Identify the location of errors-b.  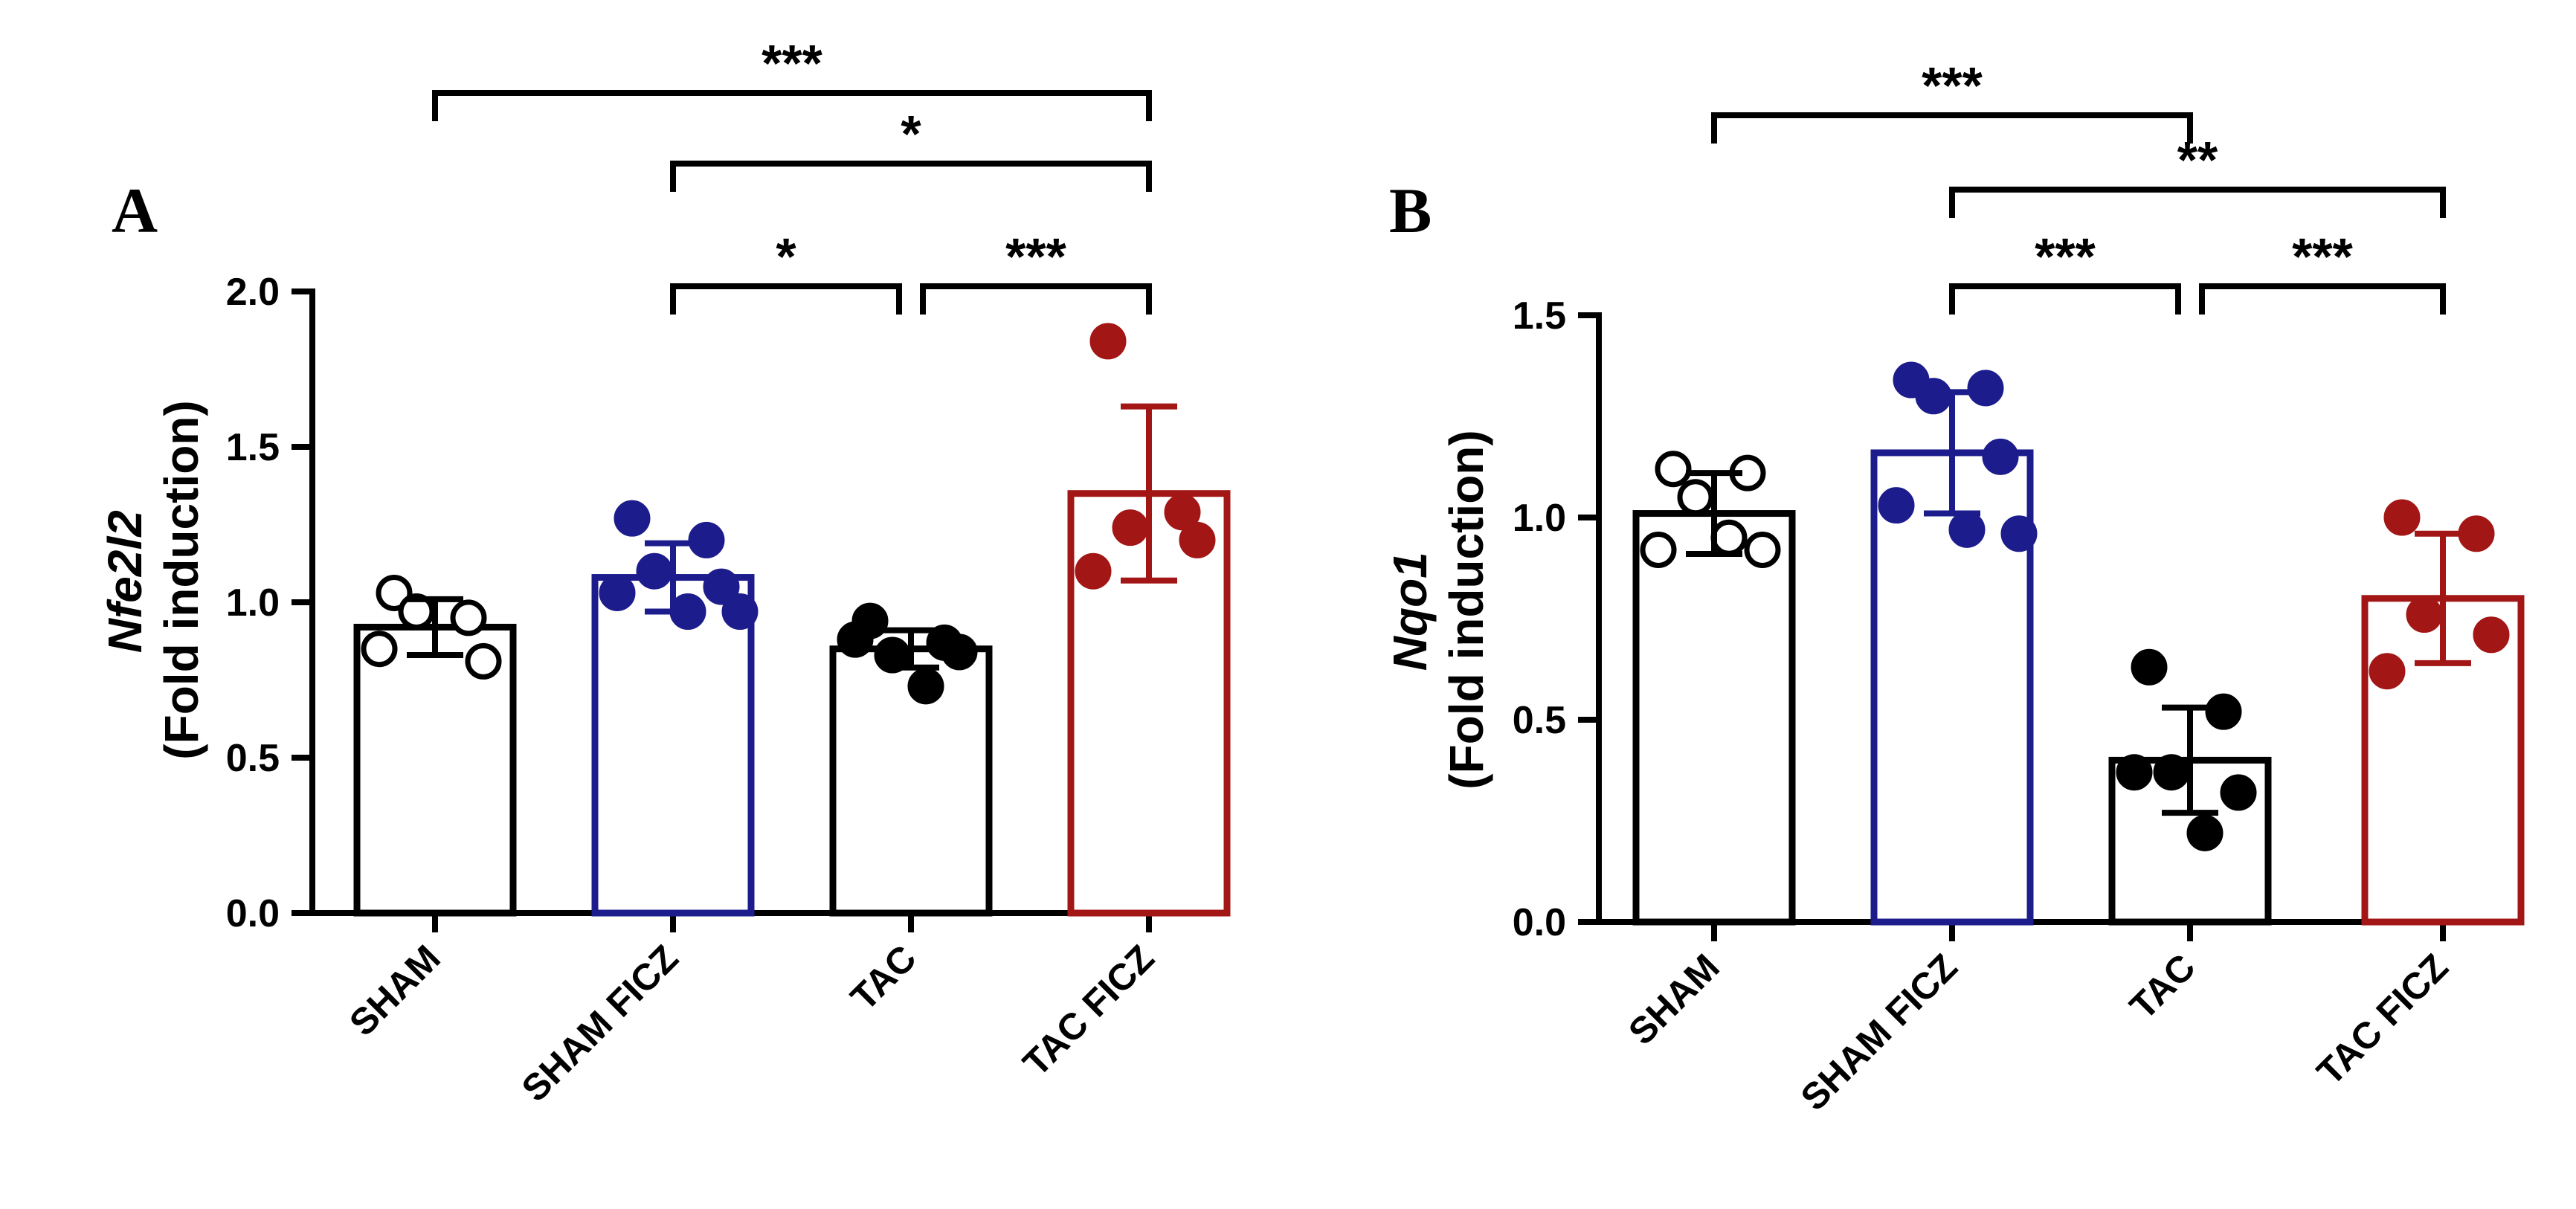
(2078, 602).